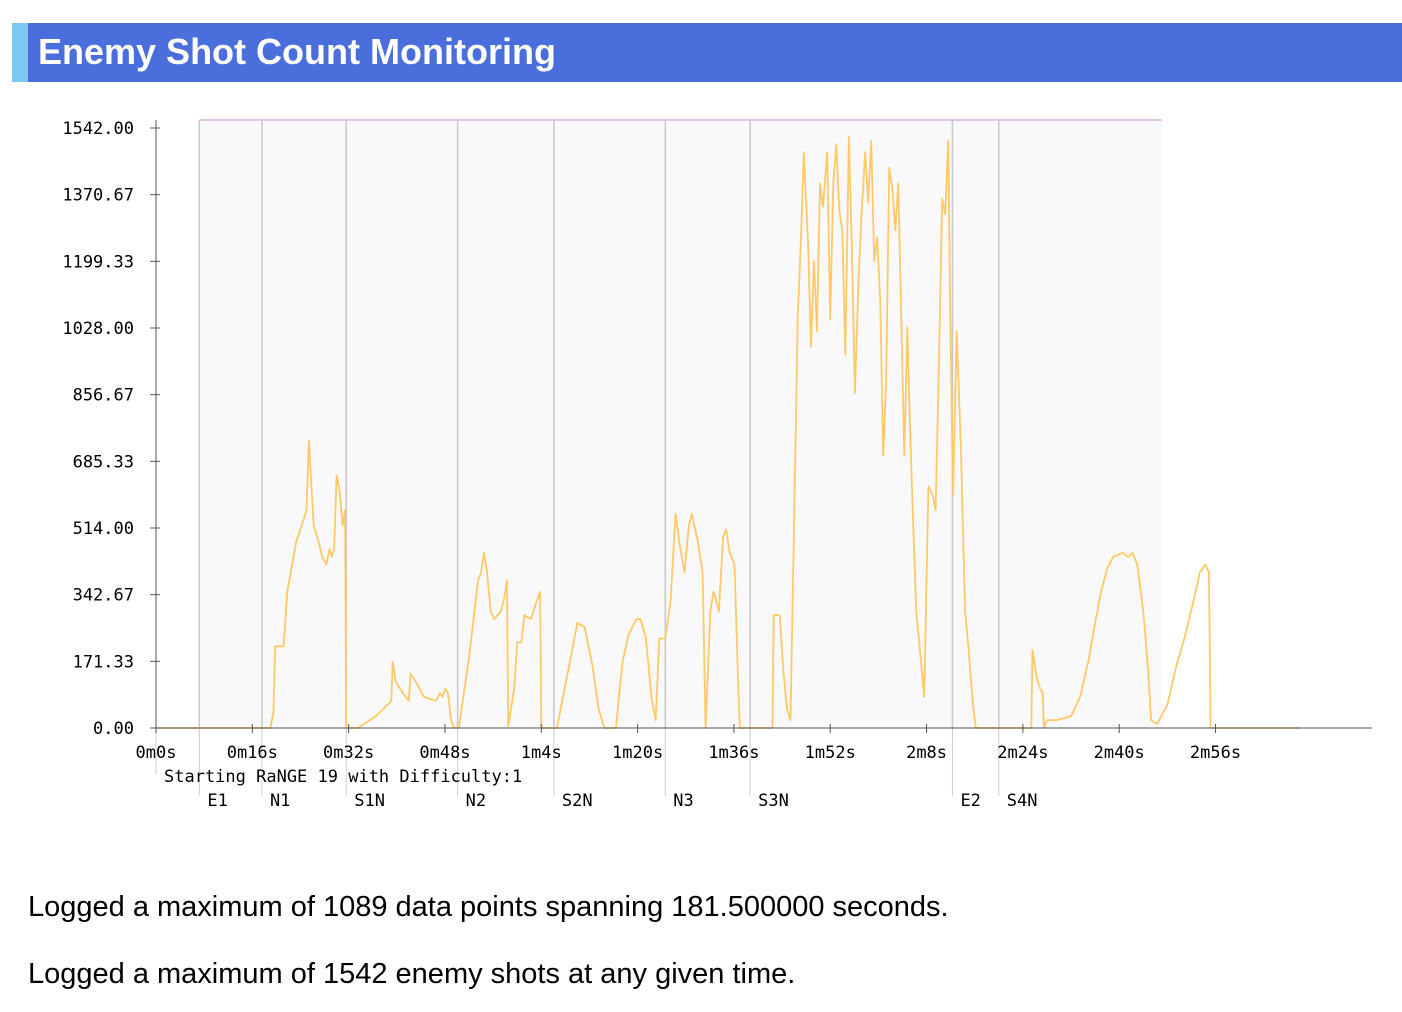 The height and width of the screenshot is (1012, 1402). What do you see at coordinates (252, 753) in the screenshot?
I see `x-tick-label: 0m16s` at bounding box center [252, 753].